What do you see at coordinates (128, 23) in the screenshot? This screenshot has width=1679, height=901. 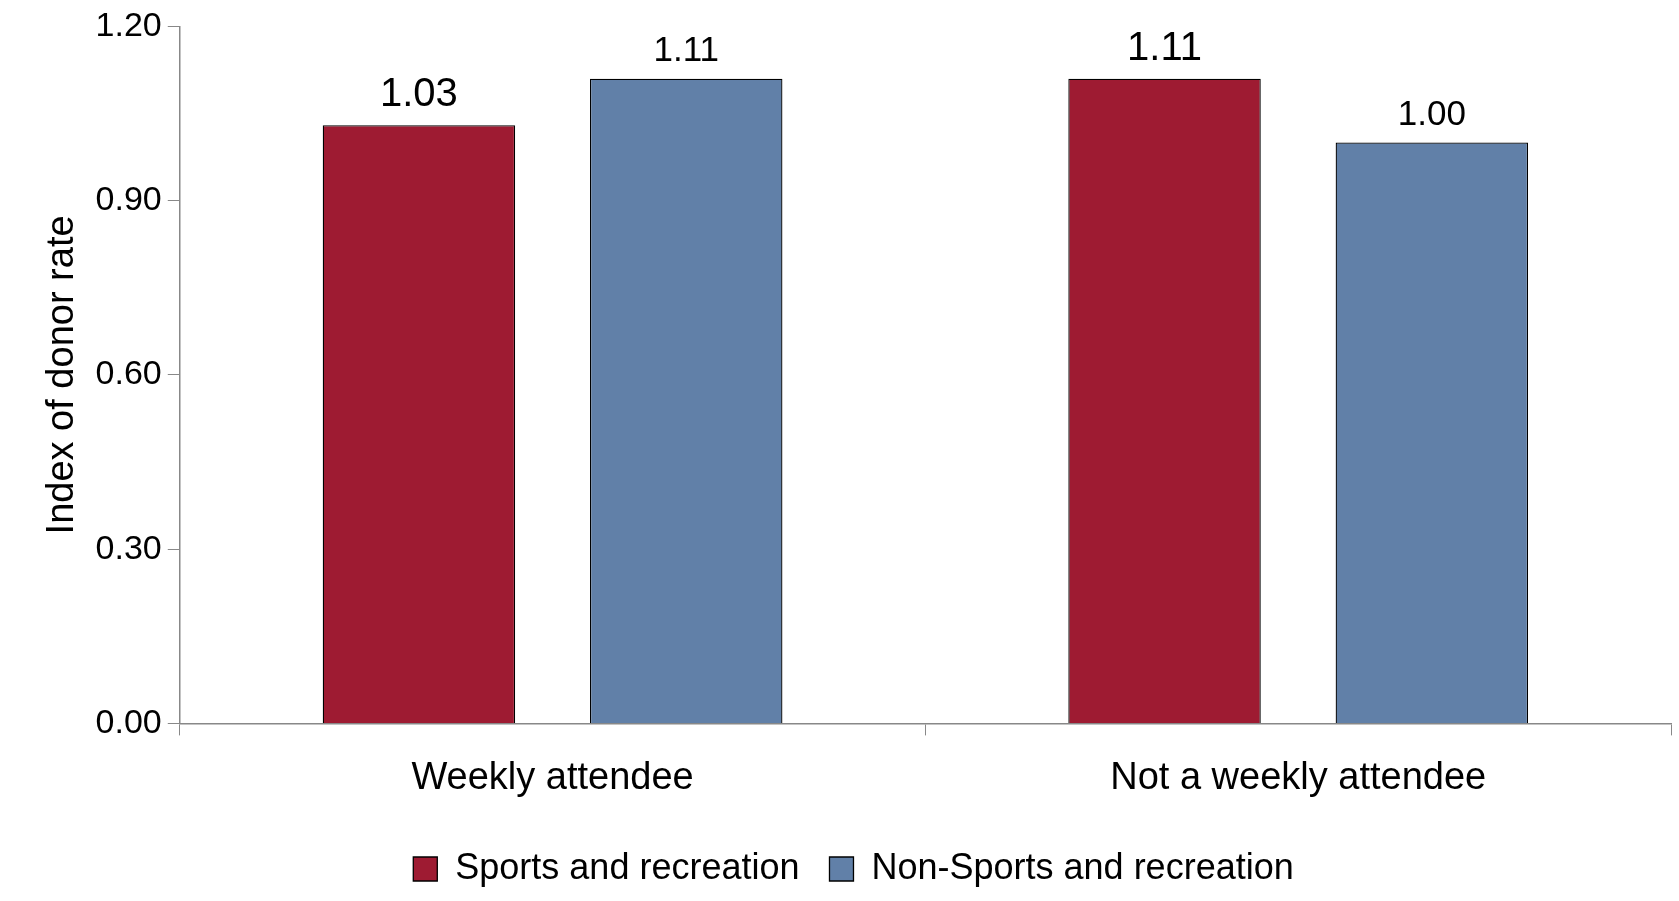 I see `y-tick-label: 1.20` at bounding box center [128, 23].